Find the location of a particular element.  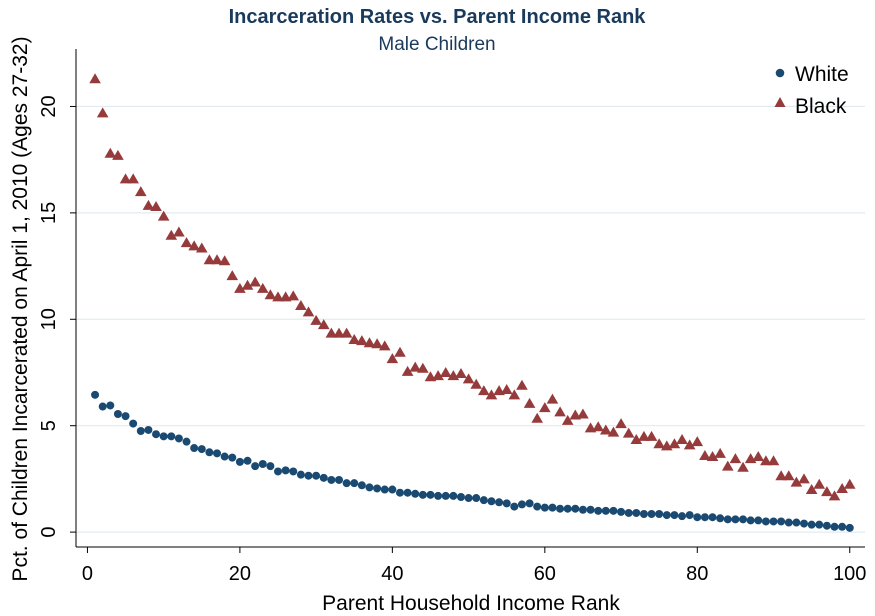

x-tick-label: 100 is located at coordinates (849, 574).